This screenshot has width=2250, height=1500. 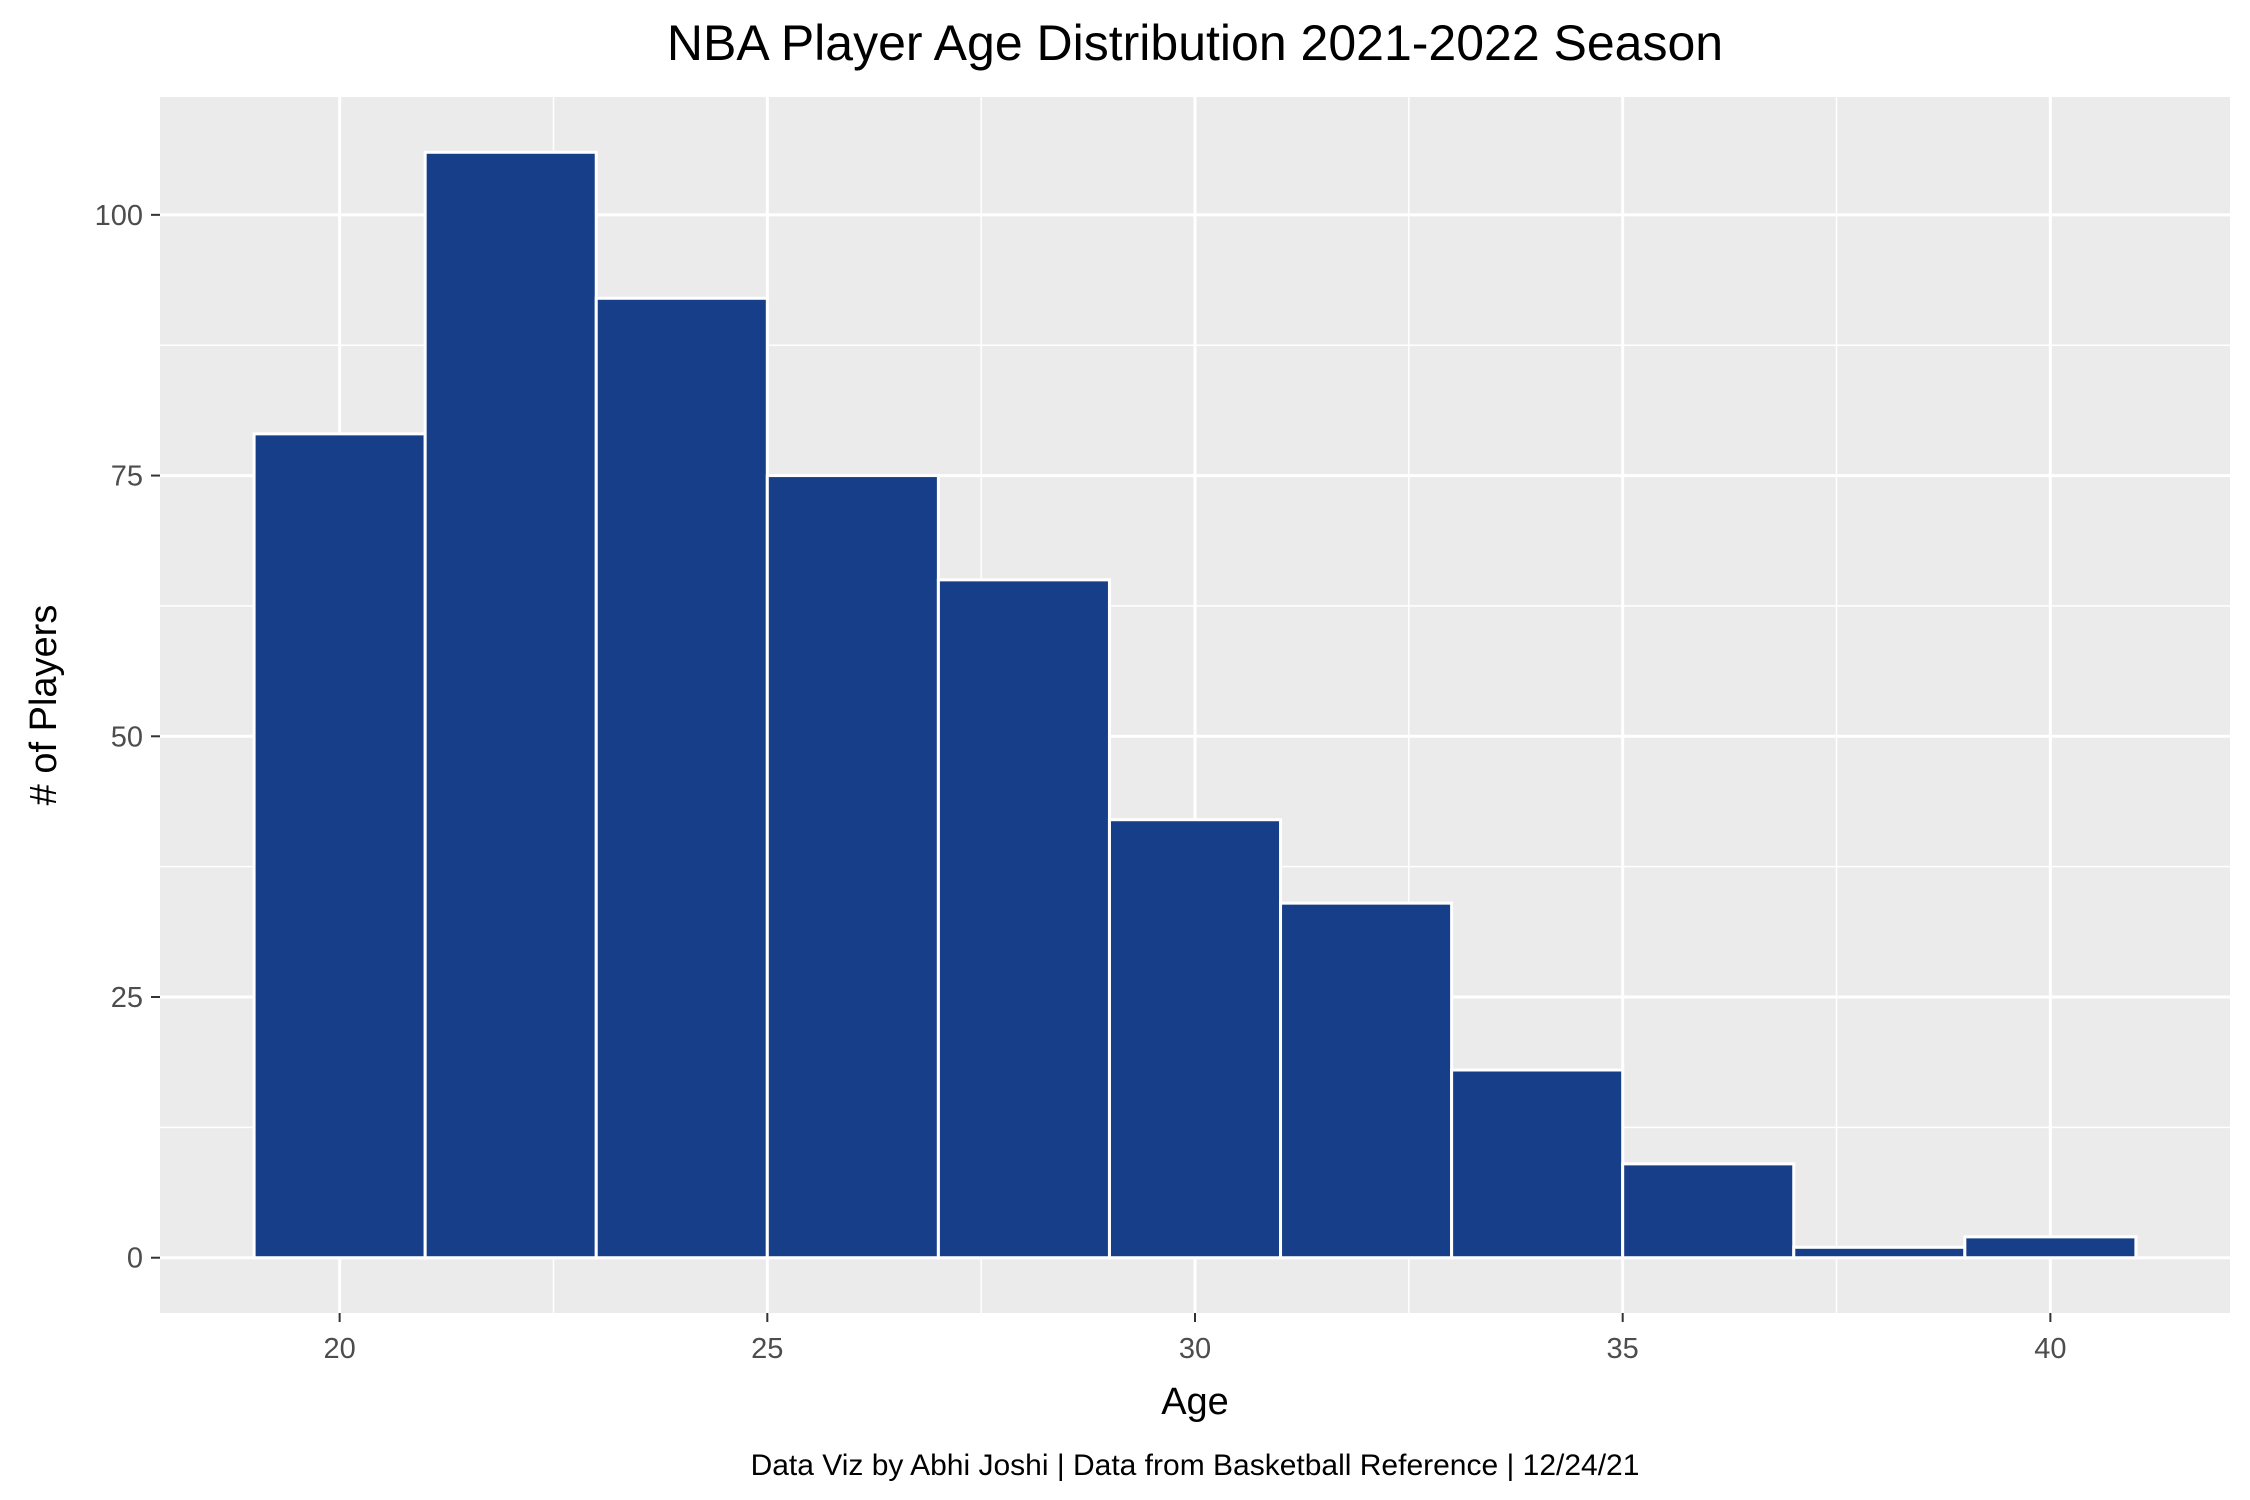 What do you see at coordinates (119, 216) in the screenshot?
I see `y-tick-label: 100` at bounding box center [119, 216].